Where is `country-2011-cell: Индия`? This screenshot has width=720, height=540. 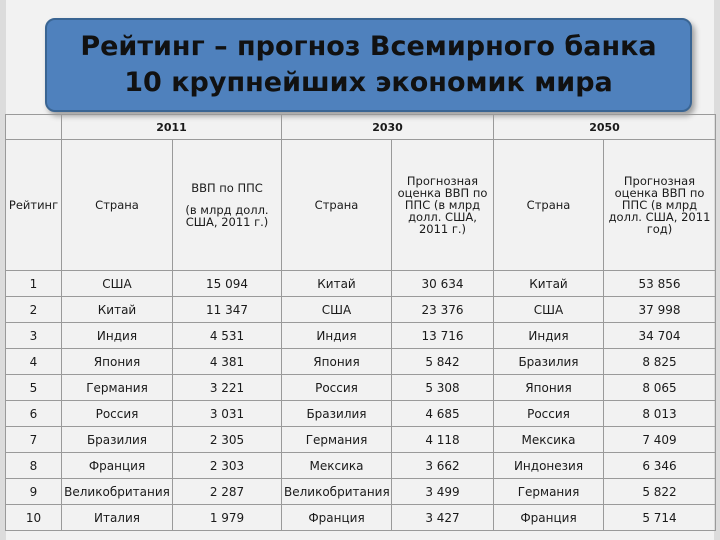
country-2011-cell: Индия is located at coordinates (117, 335).